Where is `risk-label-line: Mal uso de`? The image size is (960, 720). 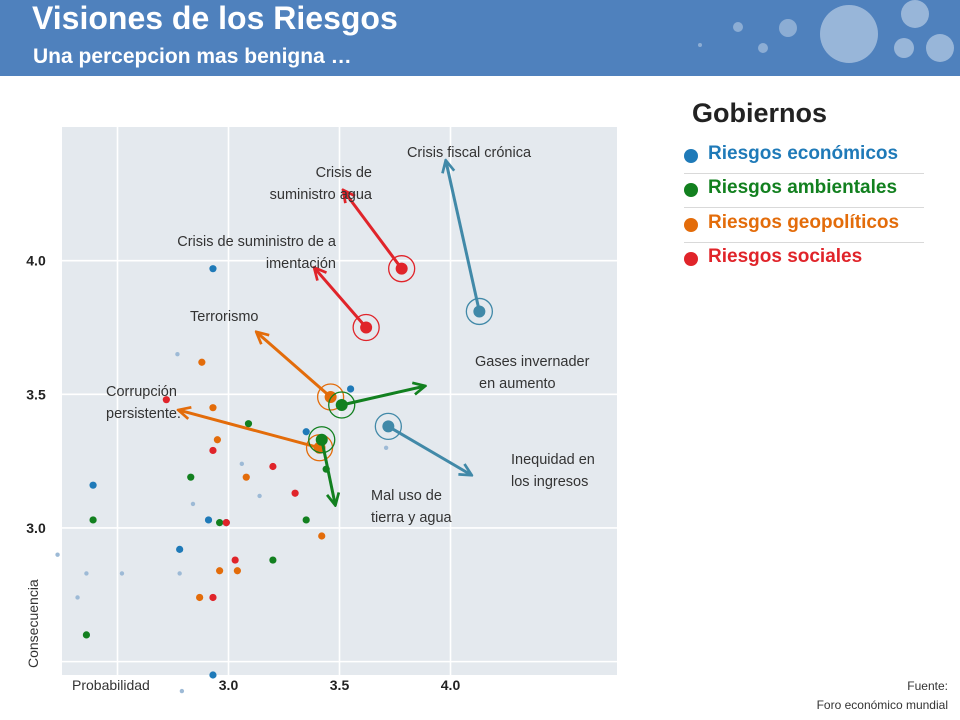
risk-label-line: Mal uso de is located at coordinates (406, 496).